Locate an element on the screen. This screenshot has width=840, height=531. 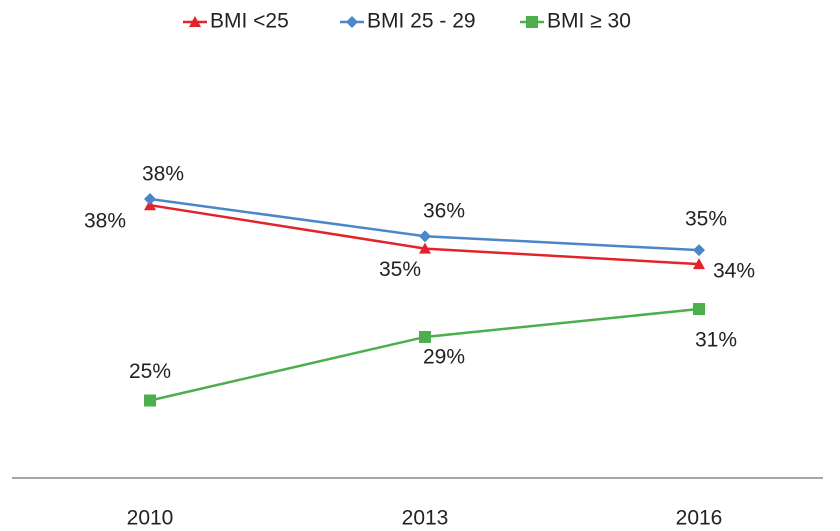
data-label: 31% is located at coordinates (716, 340).